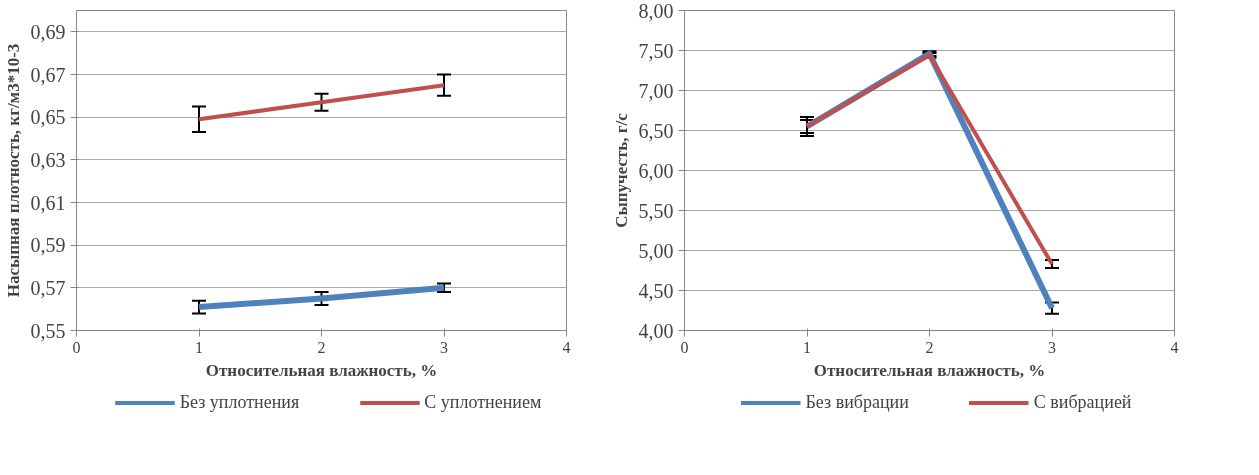  I want to click on y-tick-label: 6,50, so click(656, 130).